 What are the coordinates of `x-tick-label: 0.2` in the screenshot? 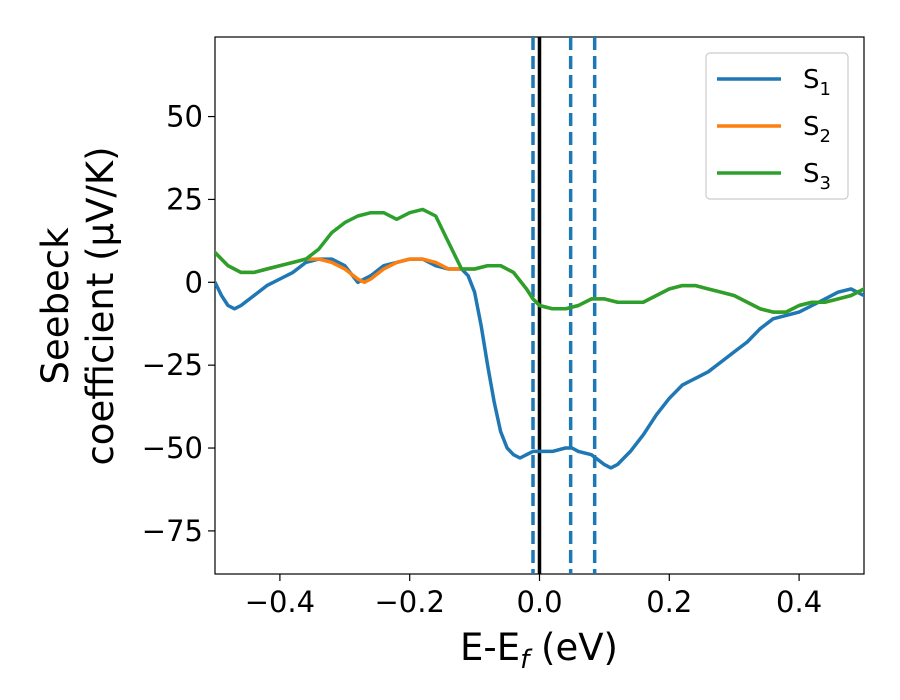 It's located at (669, 602).